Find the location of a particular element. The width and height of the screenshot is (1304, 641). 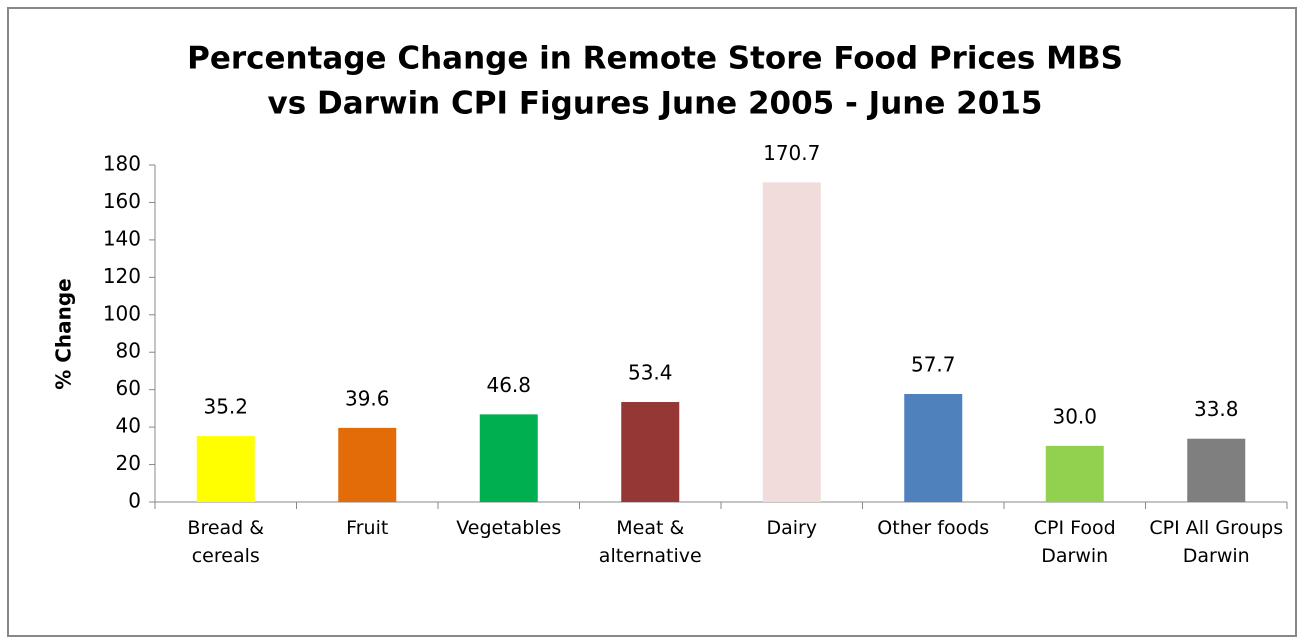

value-label: 30.0 is located at coordinates (1074, 416).